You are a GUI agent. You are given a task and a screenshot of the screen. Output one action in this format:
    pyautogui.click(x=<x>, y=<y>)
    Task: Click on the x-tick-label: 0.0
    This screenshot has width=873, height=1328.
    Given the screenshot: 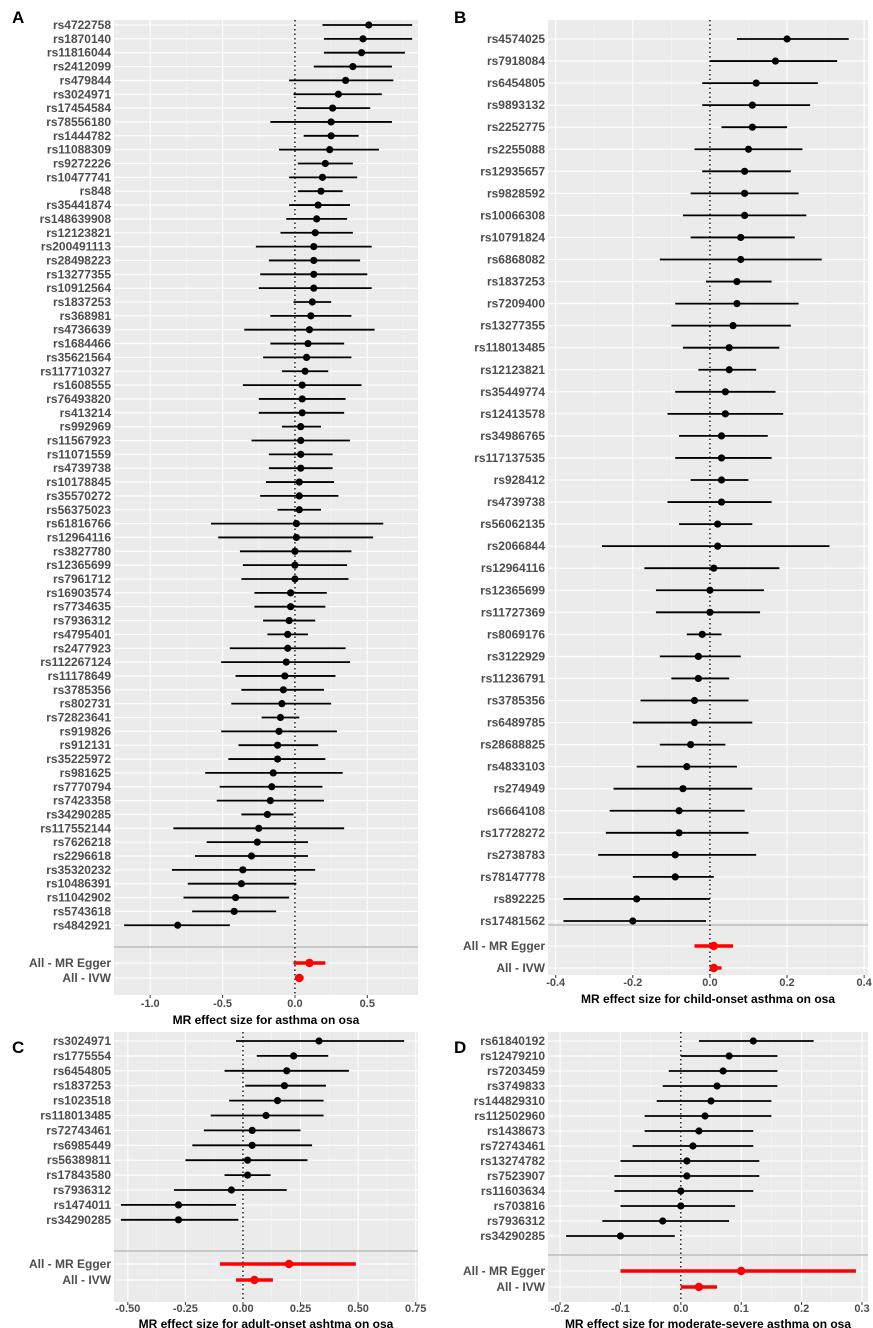 What is the action you would take?
    pyautogui.click(x=294, y=1004)
    